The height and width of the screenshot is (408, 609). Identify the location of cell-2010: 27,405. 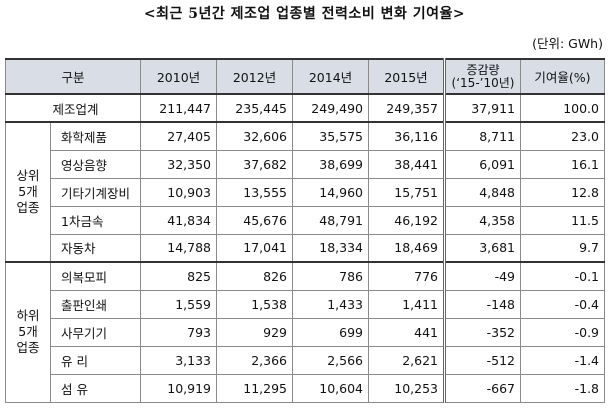
(178, 136).